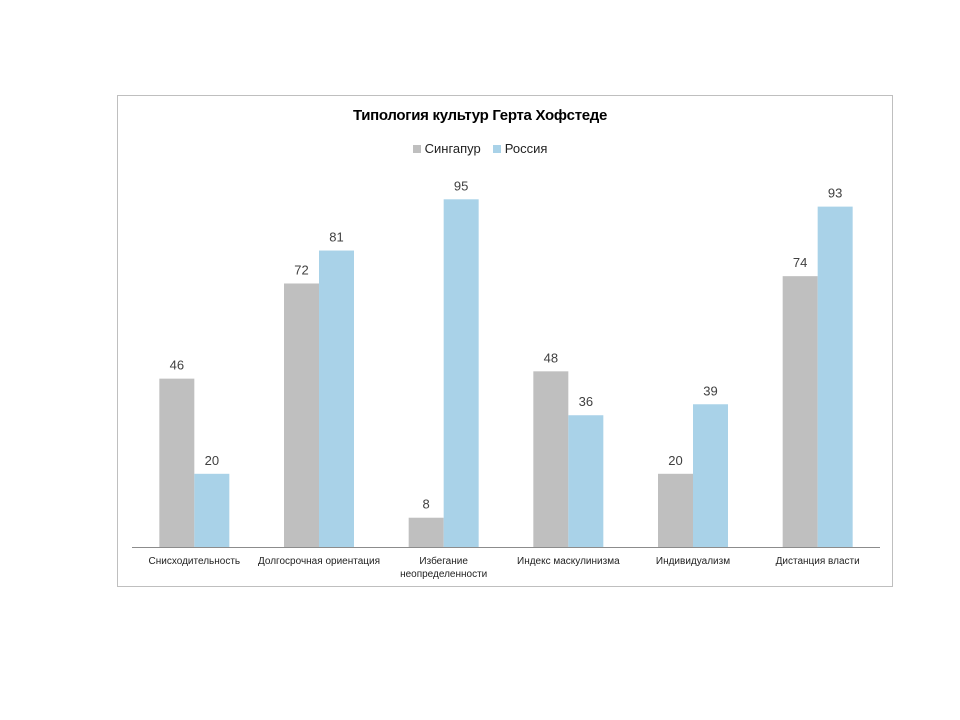 Image resolution: width=960 pixels, height=720 pixels. Describe the element at coordinates (461, 185) in the screenshot. I see `data-label-russia-2: 95` at that location.